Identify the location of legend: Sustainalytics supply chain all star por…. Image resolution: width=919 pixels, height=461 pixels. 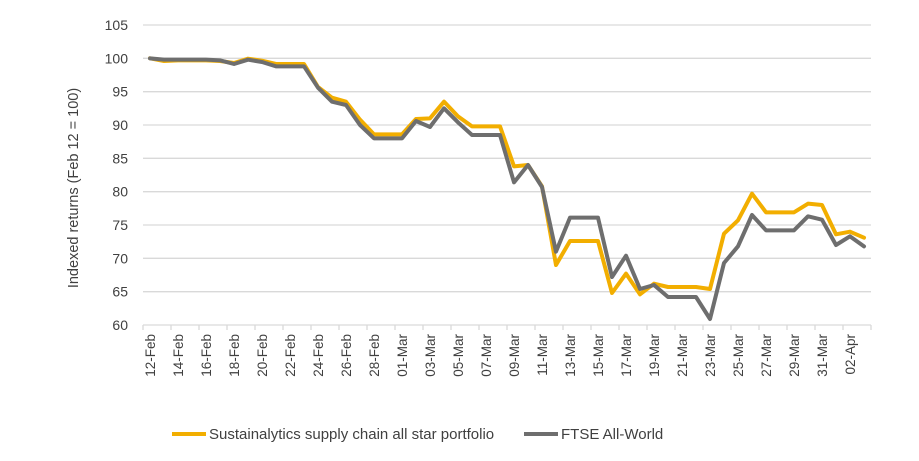
(459, 434).